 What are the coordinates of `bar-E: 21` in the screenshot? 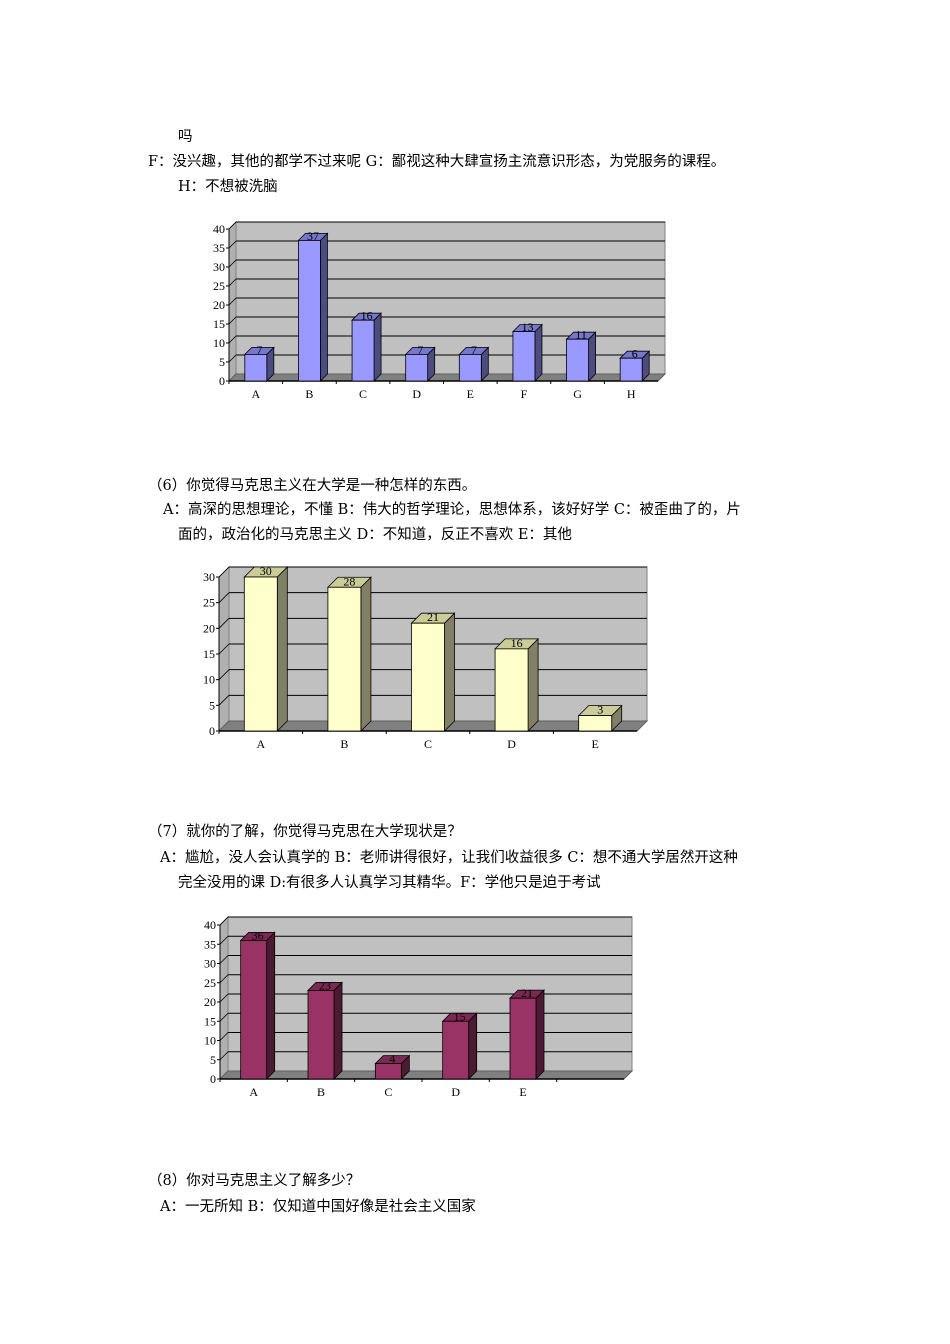 It's located at (527, 1033).